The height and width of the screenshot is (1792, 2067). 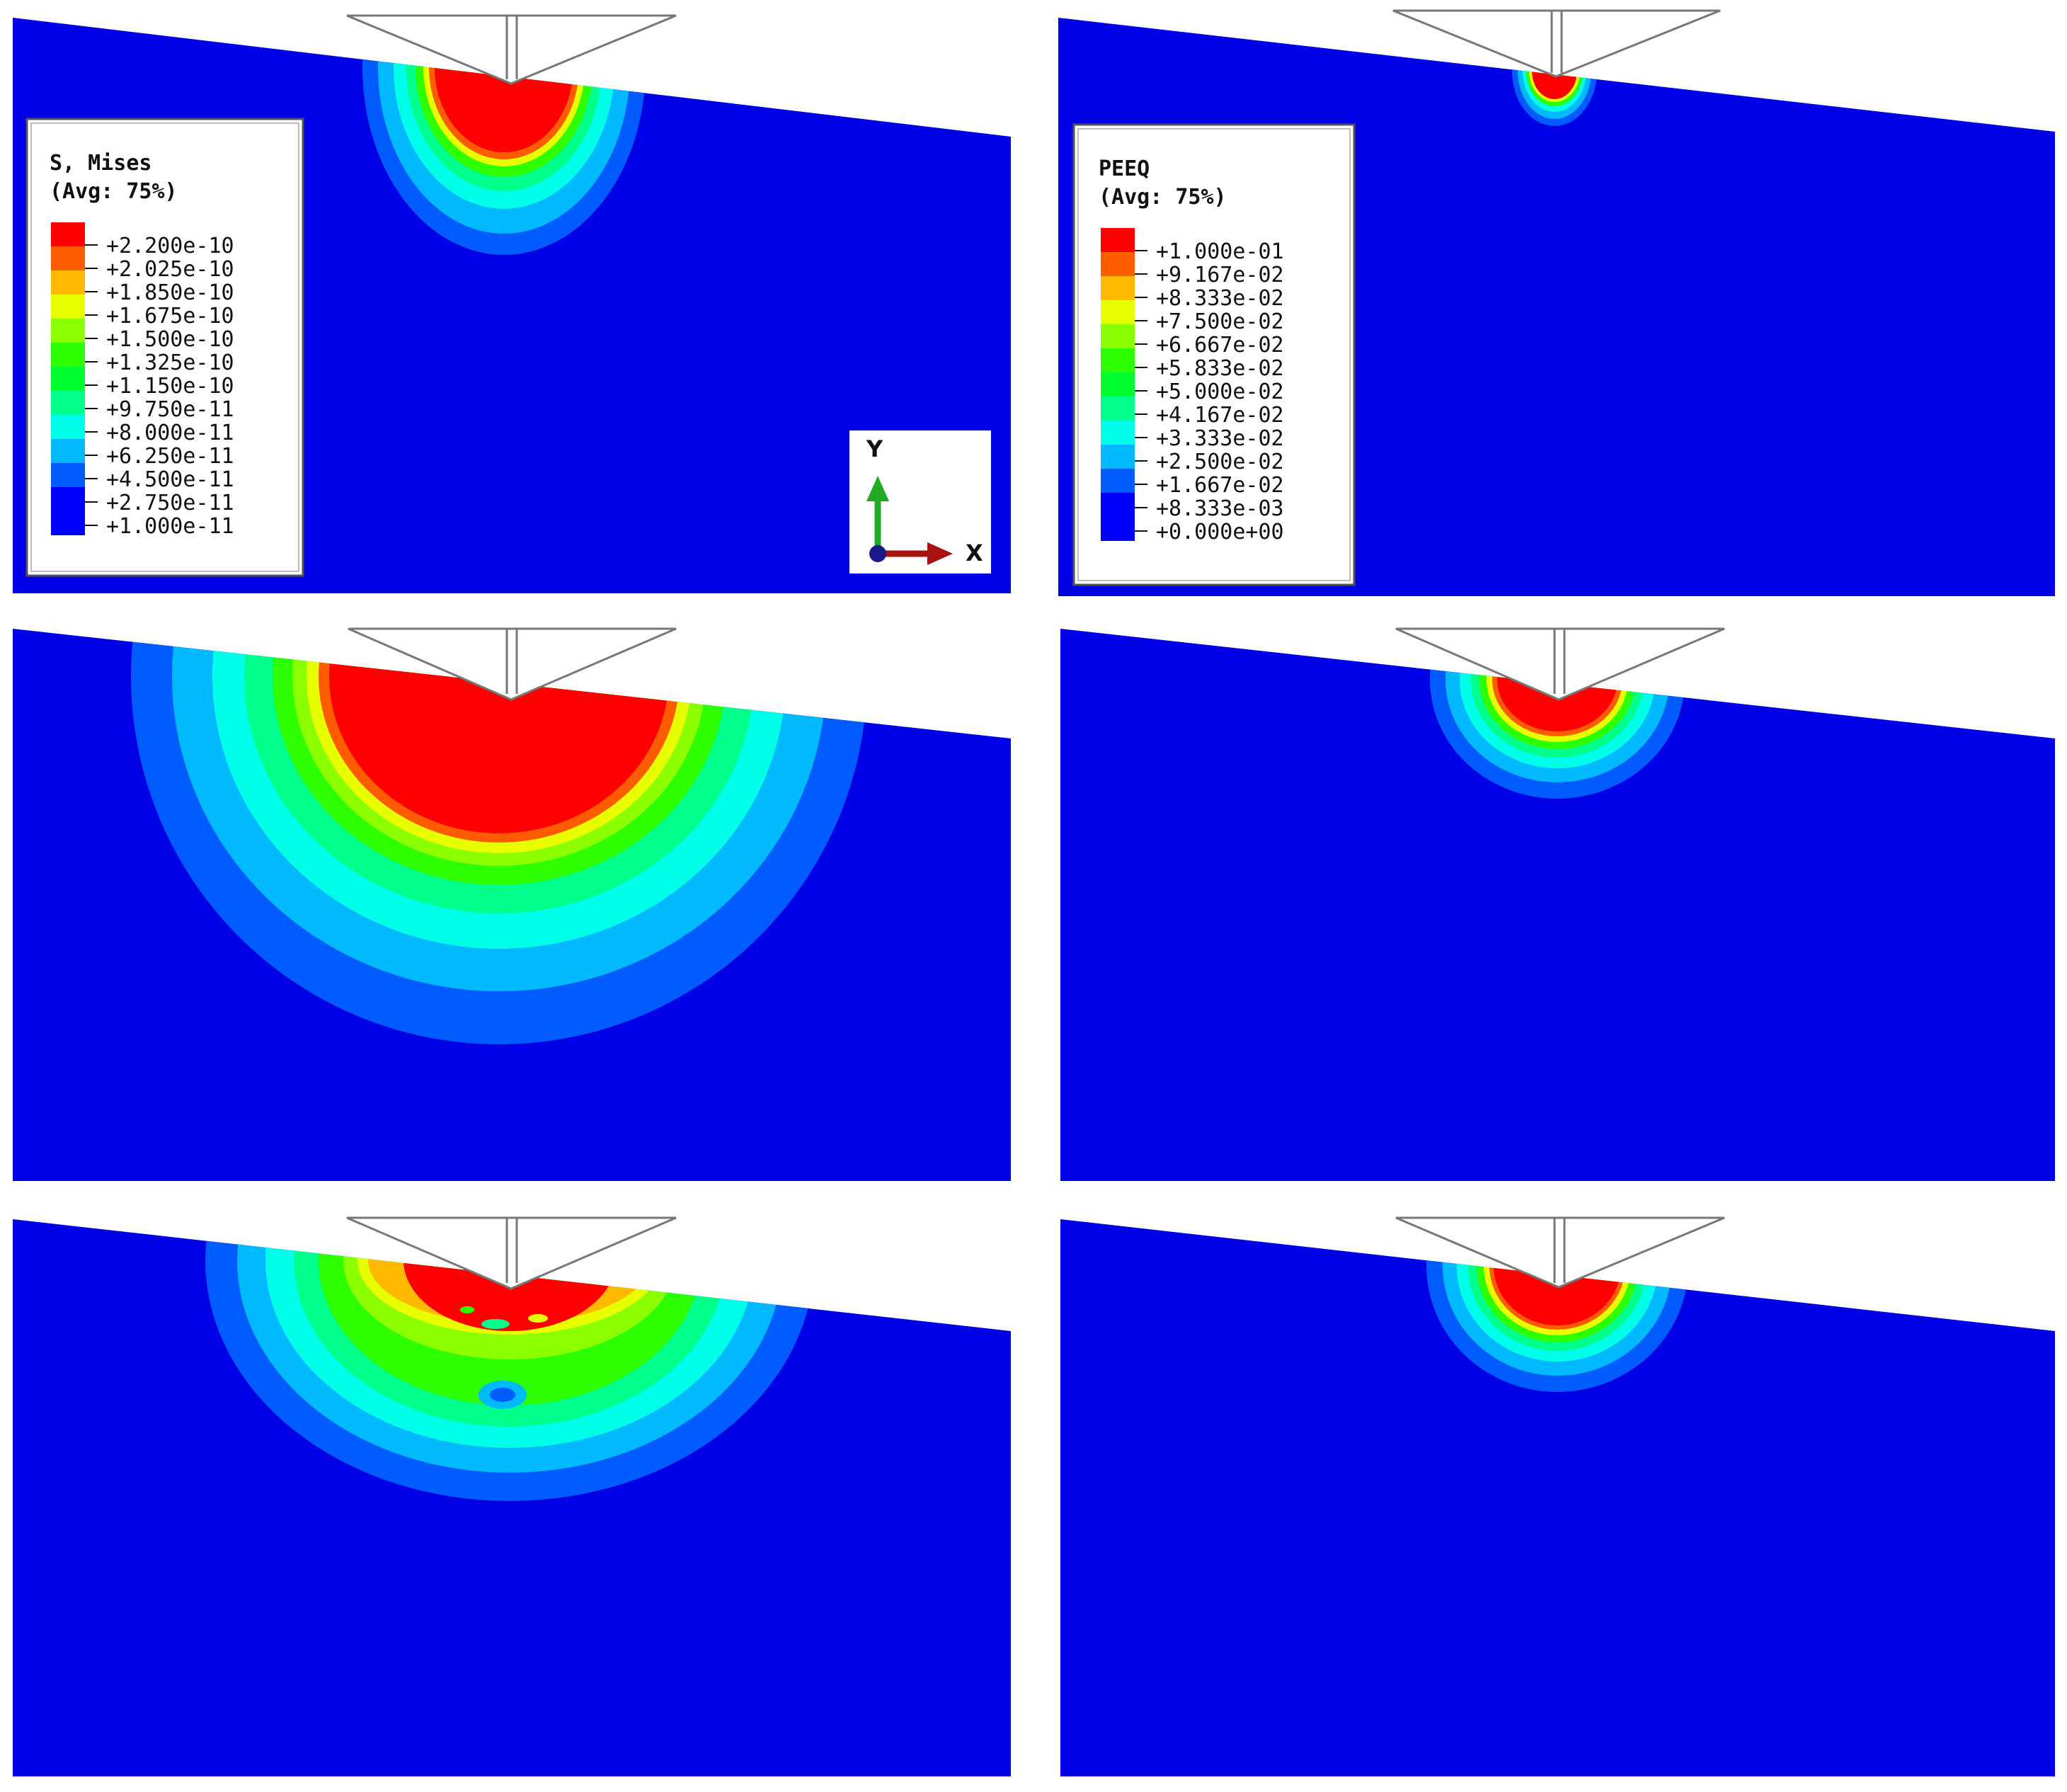 What do you see at coordinates (170, 316) in the screenshot?
I see `legend-mises-value: +1.675e-10` at bounding box center [170, 316].